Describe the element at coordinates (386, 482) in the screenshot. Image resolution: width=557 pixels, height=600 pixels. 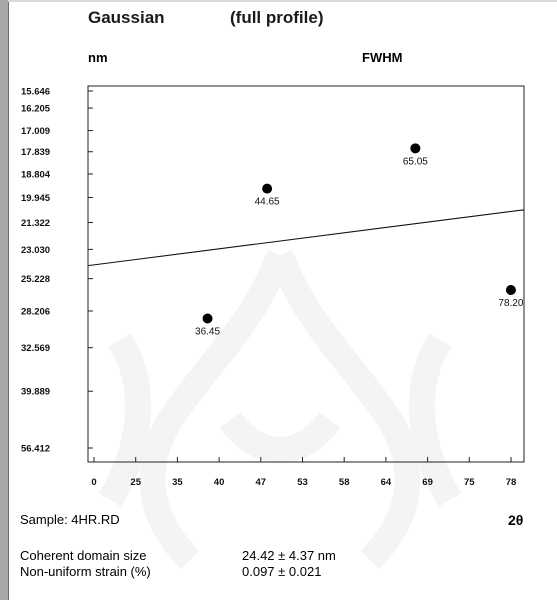
I see `x-tick-label: 64` at that location.